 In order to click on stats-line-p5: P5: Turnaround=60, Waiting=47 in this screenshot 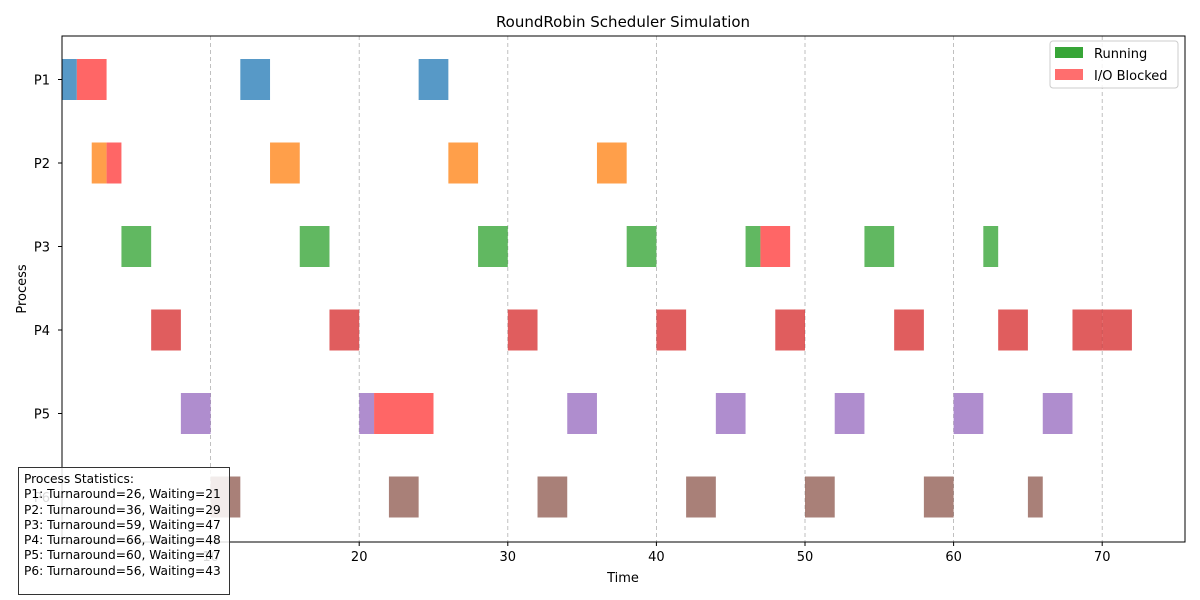, I will do `click(122, 555)`.